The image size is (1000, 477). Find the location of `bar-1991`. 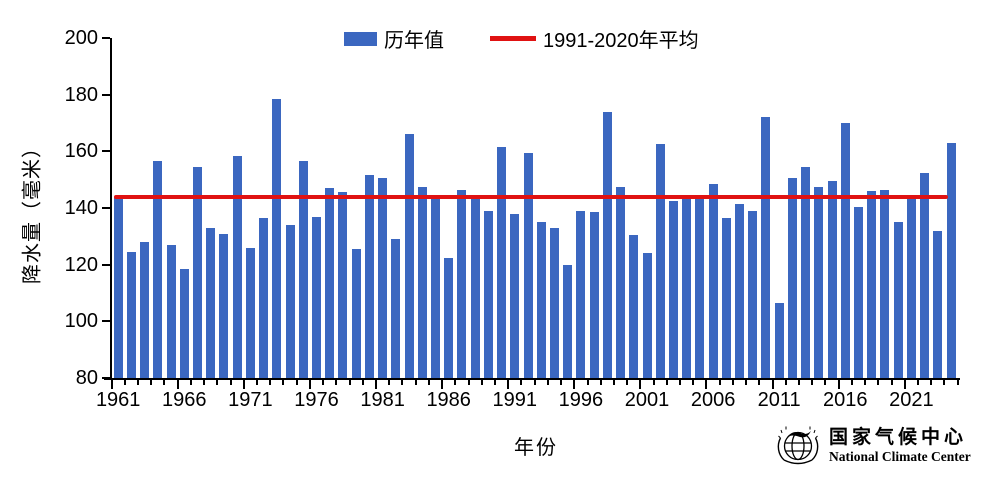

bar-1991 is located at coordinates (515, 295).